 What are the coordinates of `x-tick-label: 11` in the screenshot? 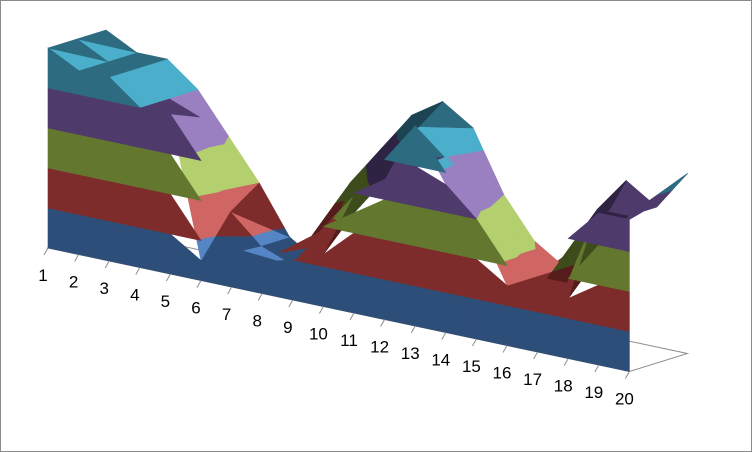 It's located at (349, 340).